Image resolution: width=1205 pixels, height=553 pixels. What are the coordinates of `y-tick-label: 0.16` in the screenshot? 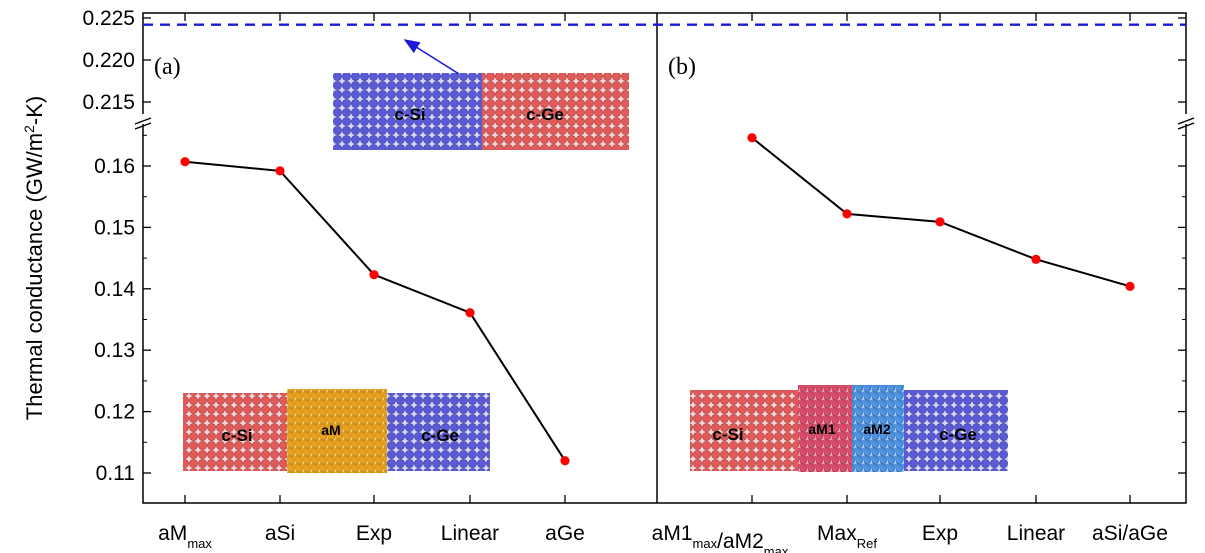 It's located at (114, 166).